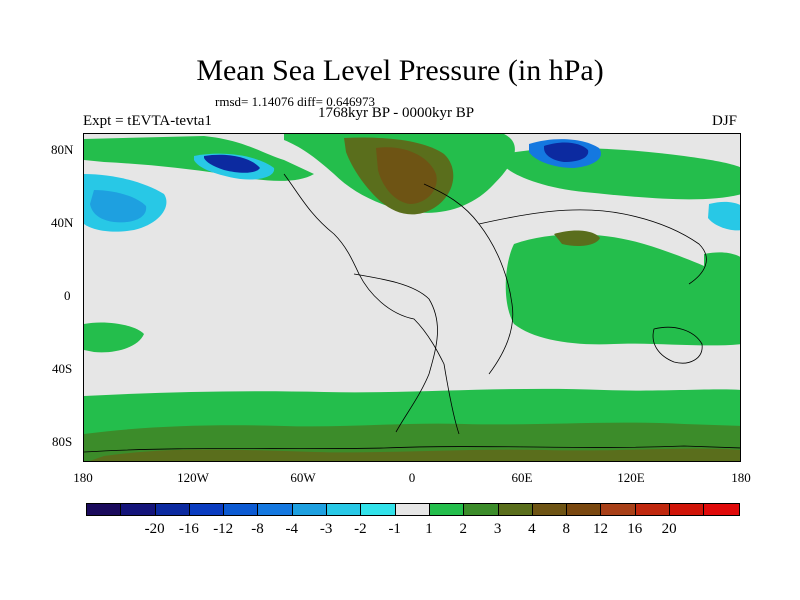 Image resolution: width=800 pixels, height=600 pixels. What do you see at coordinates (326, 529) in the screenshot?
I see `colorbar-label: -3` at bounding box center [326, 529].